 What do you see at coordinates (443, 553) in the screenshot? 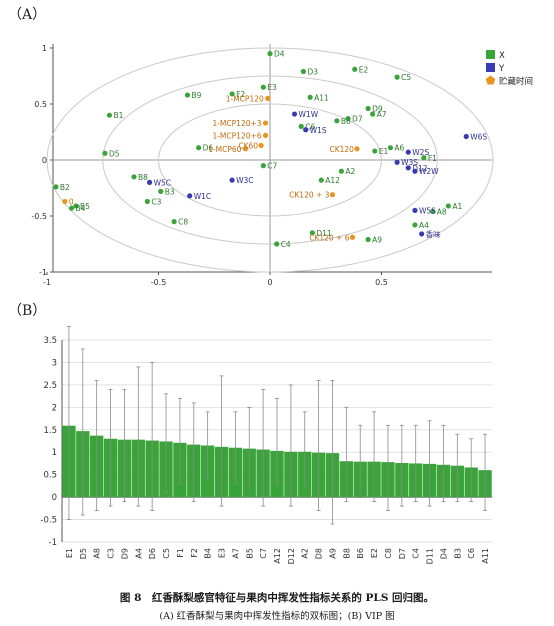
I see `x-tick-label: D4` at bounding box center [443, 553].